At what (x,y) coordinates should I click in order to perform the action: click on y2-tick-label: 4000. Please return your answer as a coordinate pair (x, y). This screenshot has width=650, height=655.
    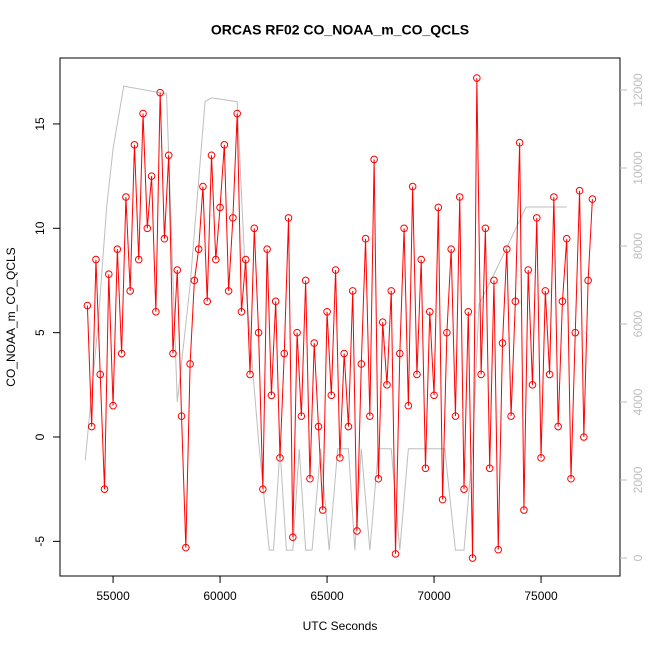
    Looking at the image, I should click on (638, 401).